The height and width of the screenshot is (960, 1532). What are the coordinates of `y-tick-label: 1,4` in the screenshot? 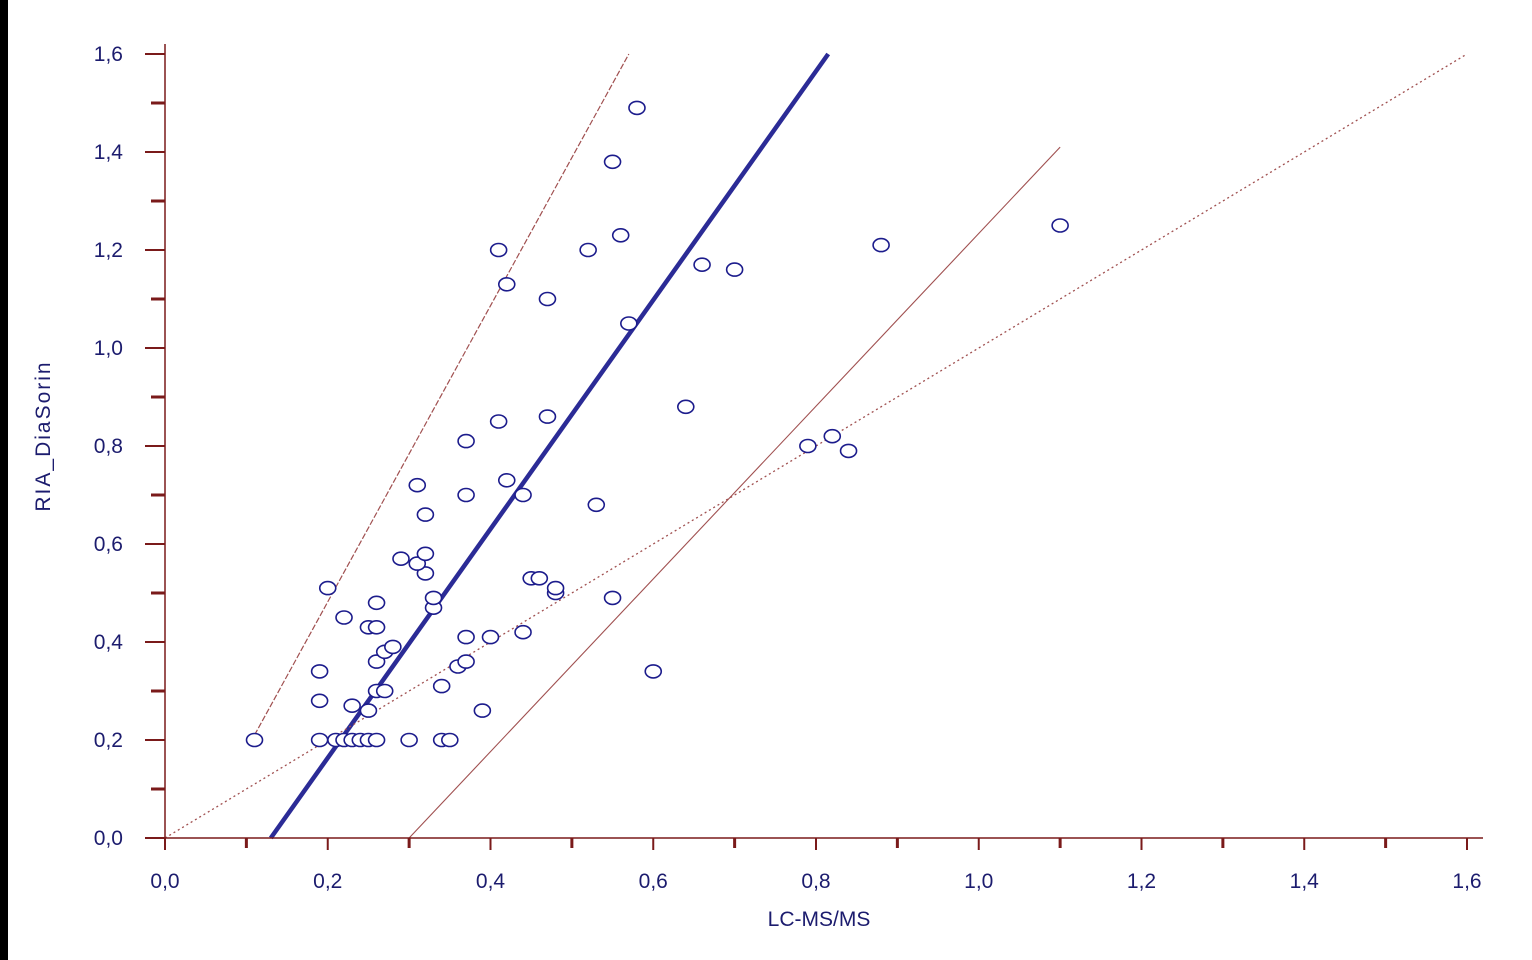 It's located at (109, 152).